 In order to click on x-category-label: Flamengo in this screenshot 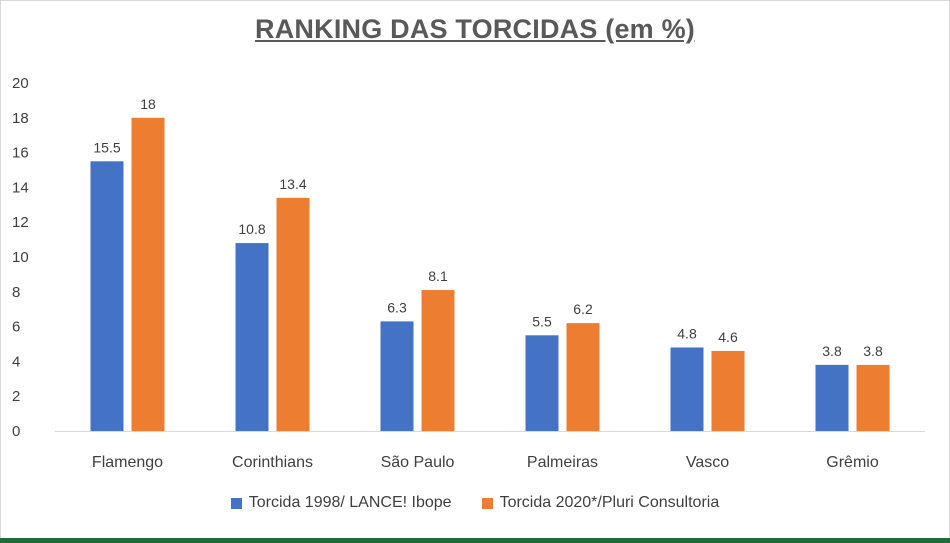, I will do `click(127, 462)`.